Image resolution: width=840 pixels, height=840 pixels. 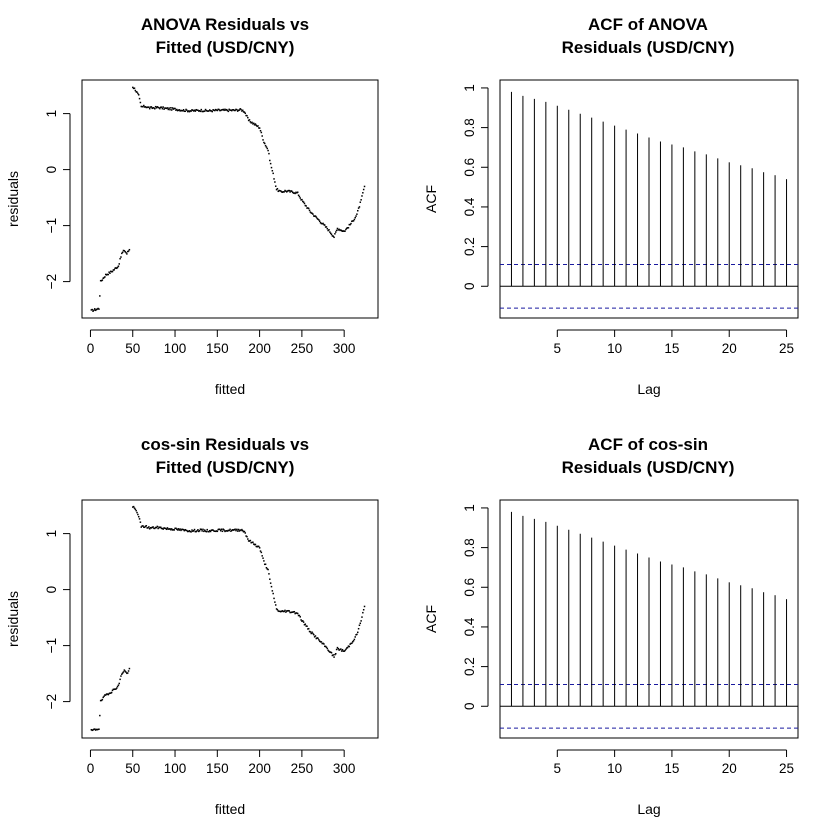 What do you see at coordinates (469, 167) in the screenshot?
I see `y-tick-label: 0.6` at bounding box center [469, 167].